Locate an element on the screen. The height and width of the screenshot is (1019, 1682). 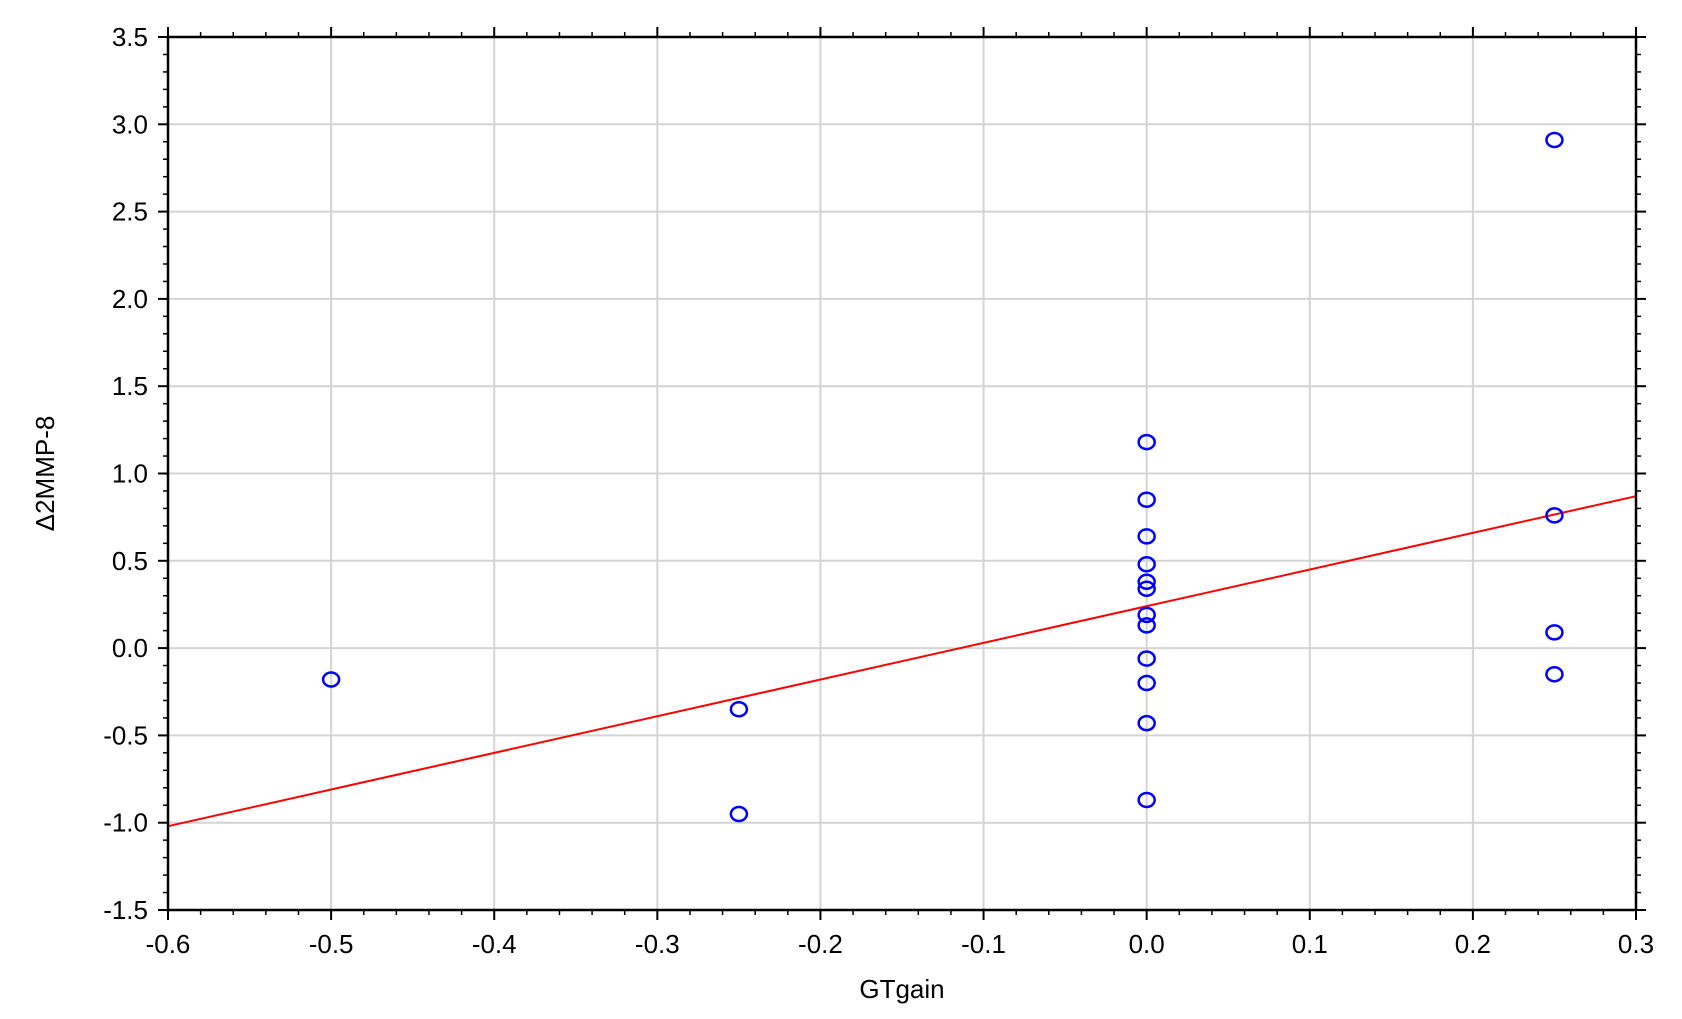
y-tick-label: 3.5 is located at coordinates (130, 37).